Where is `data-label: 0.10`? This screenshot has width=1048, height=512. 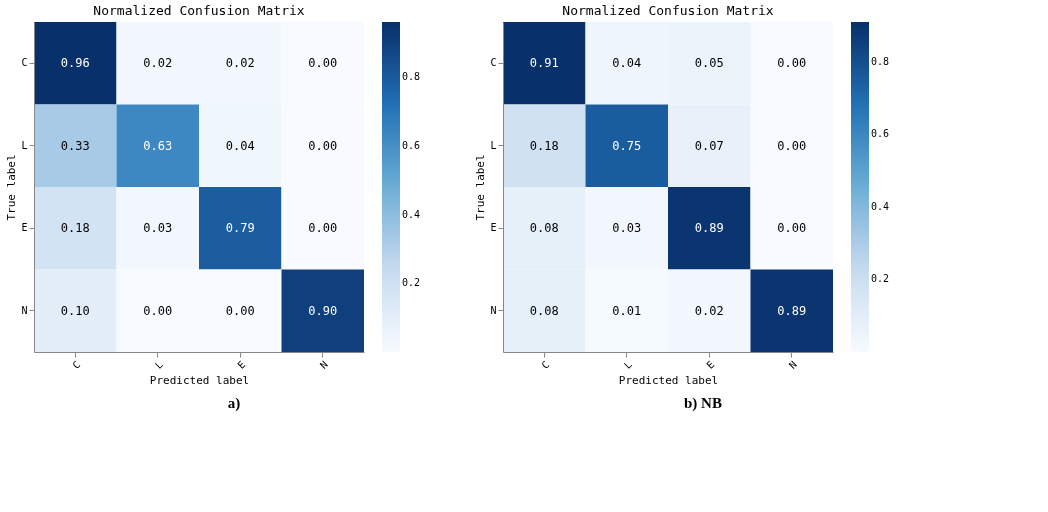
data-label: 0.10 is located at coordinates (75, 310).